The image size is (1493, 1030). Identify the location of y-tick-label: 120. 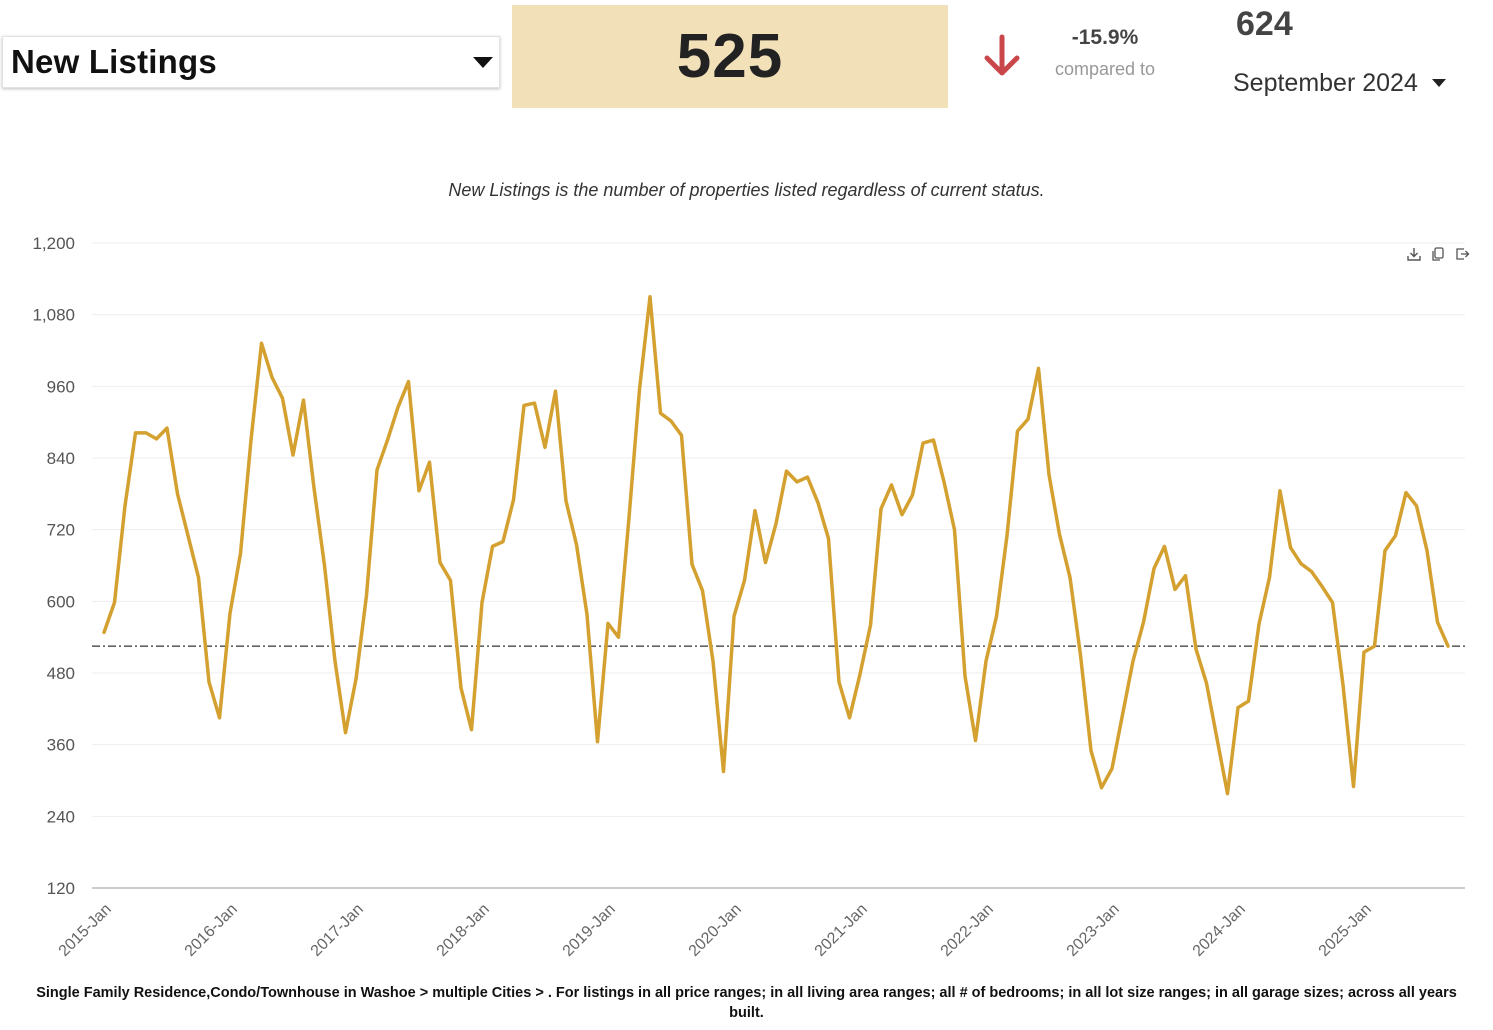
(61, 888).